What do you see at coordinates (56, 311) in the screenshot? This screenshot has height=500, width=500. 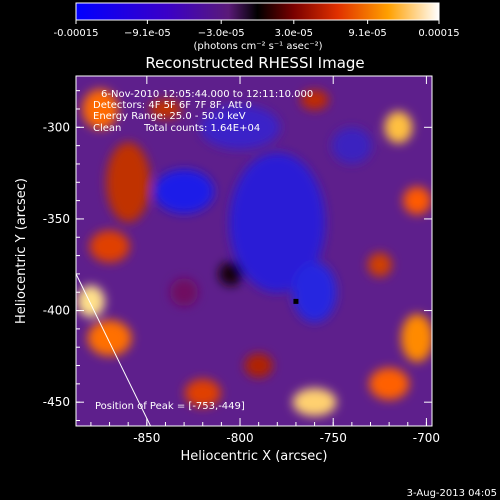 I see `y-tick-label: -400` at bounding box center [56, 311].